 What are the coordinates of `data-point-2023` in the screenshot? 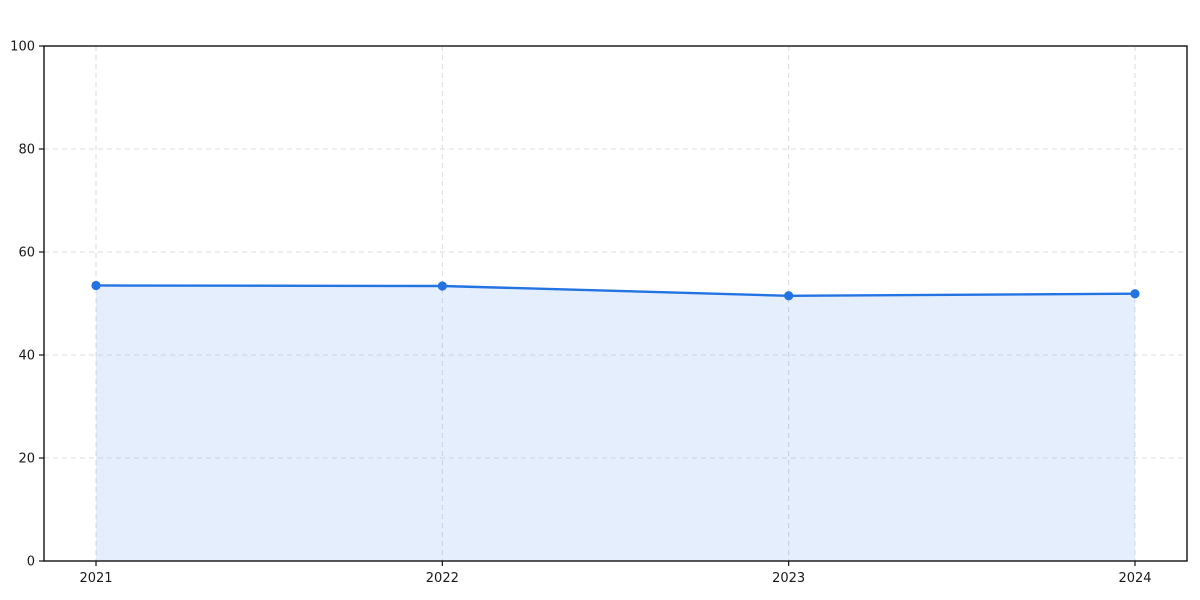 It's located at (789, 296).